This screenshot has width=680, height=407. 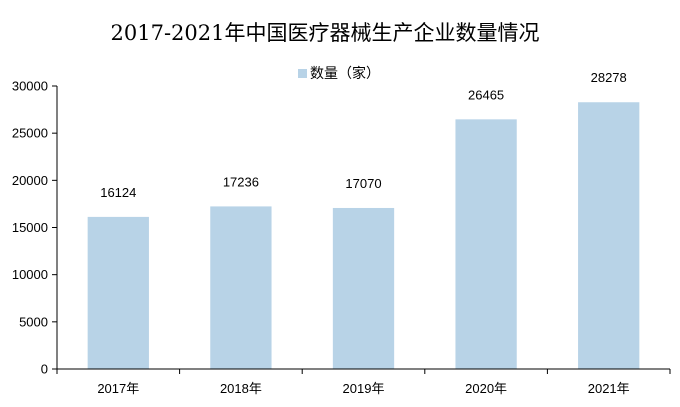 I want to click on data-label: 28278, so click(x=609, y=77).